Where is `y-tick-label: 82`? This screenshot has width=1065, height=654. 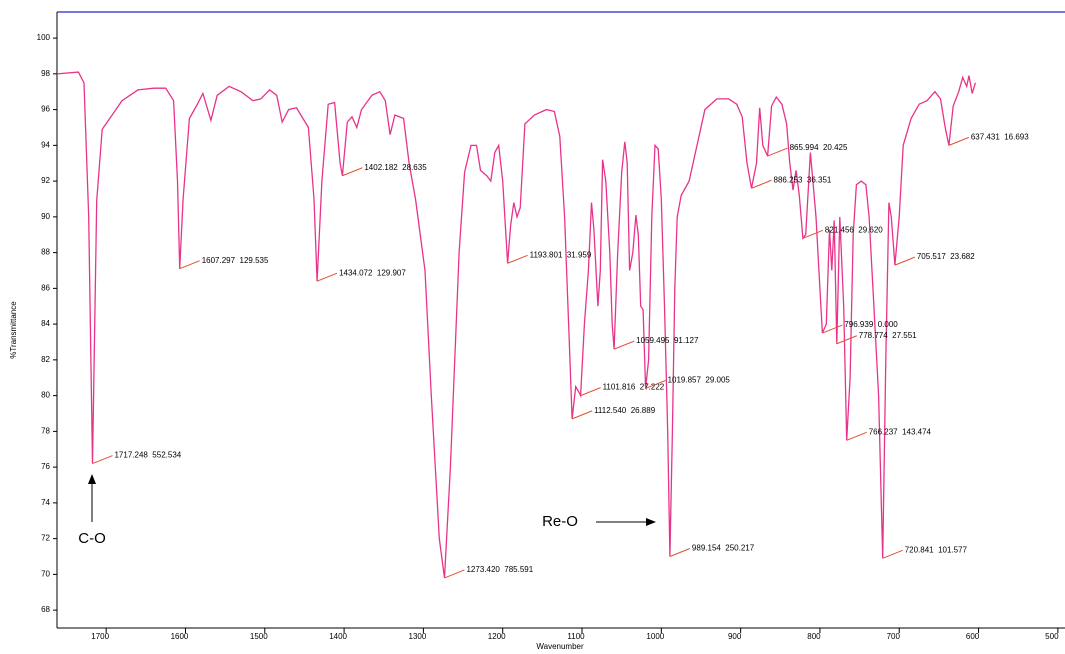
y-tick-label: 82 is located at coordinates (45, 359).